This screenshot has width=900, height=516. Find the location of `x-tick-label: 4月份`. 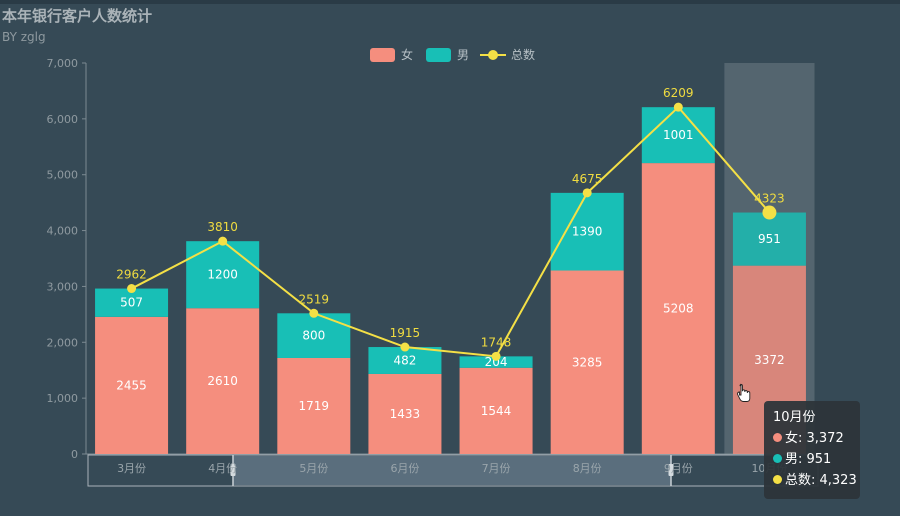

x-tick-label: 4月份 is located at coordinates (222, 468).